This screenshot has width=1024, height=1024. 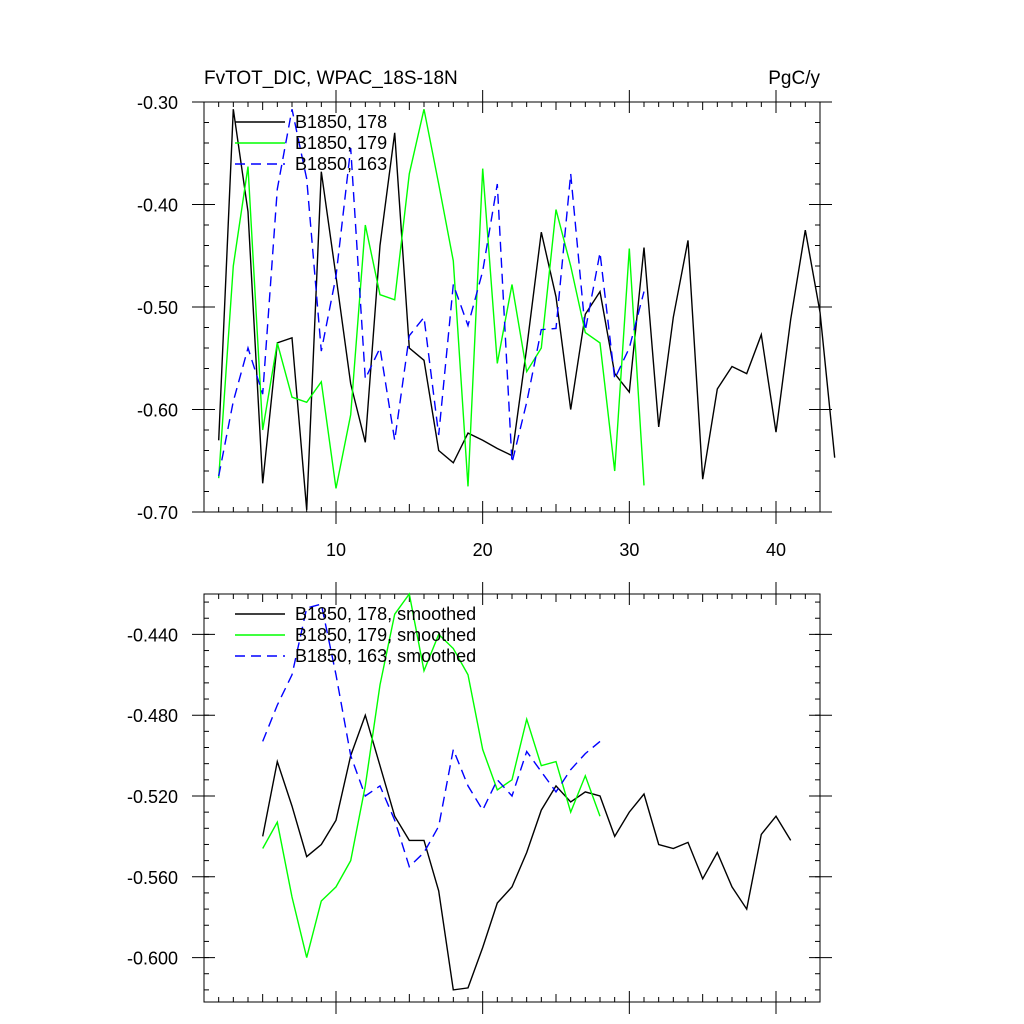 What do you see at coordinates (385, 635) in the screenshot?
I see `legend-label: B1850, 179, smoothed` at bounding box center [385, 635].